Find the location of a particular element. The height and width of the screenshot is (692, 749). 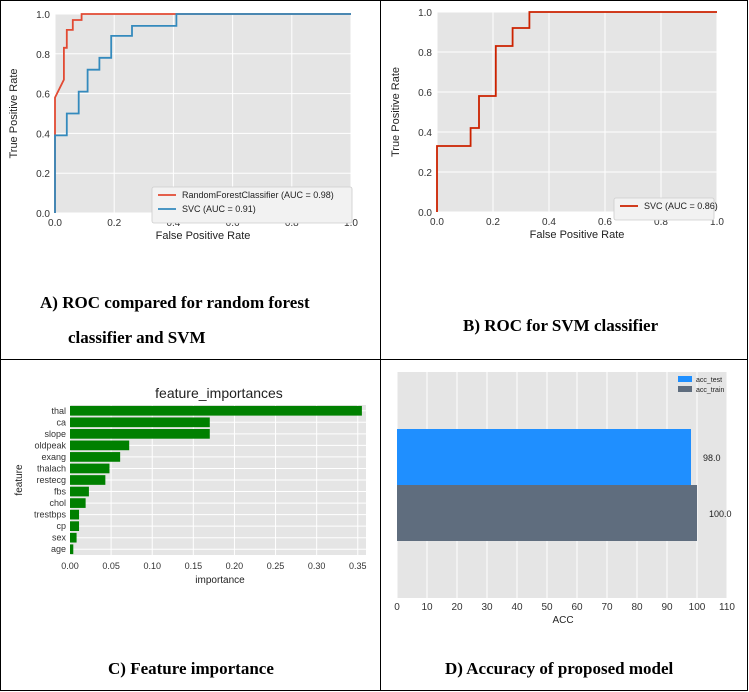

legend-label: SVC (AUC = 0.86) is located at coordinates (681, 206).